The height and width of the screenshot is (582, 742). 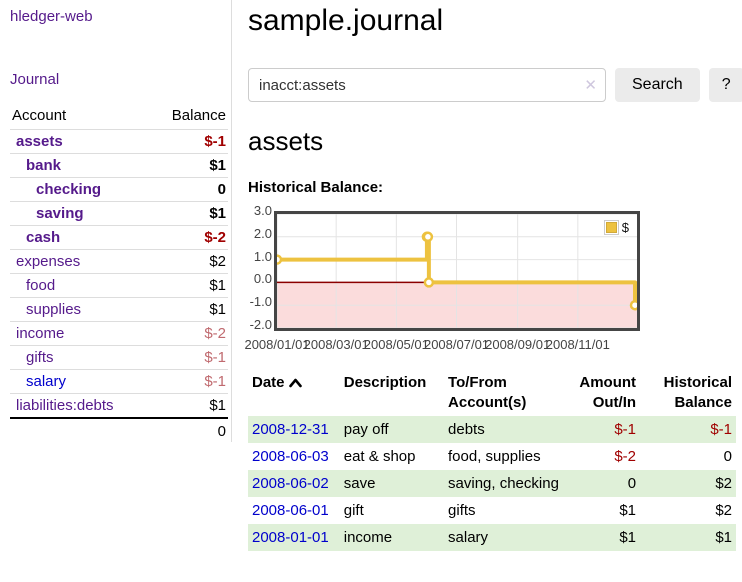 I want to click on account-row: food $1, so click(x=119, y=285).